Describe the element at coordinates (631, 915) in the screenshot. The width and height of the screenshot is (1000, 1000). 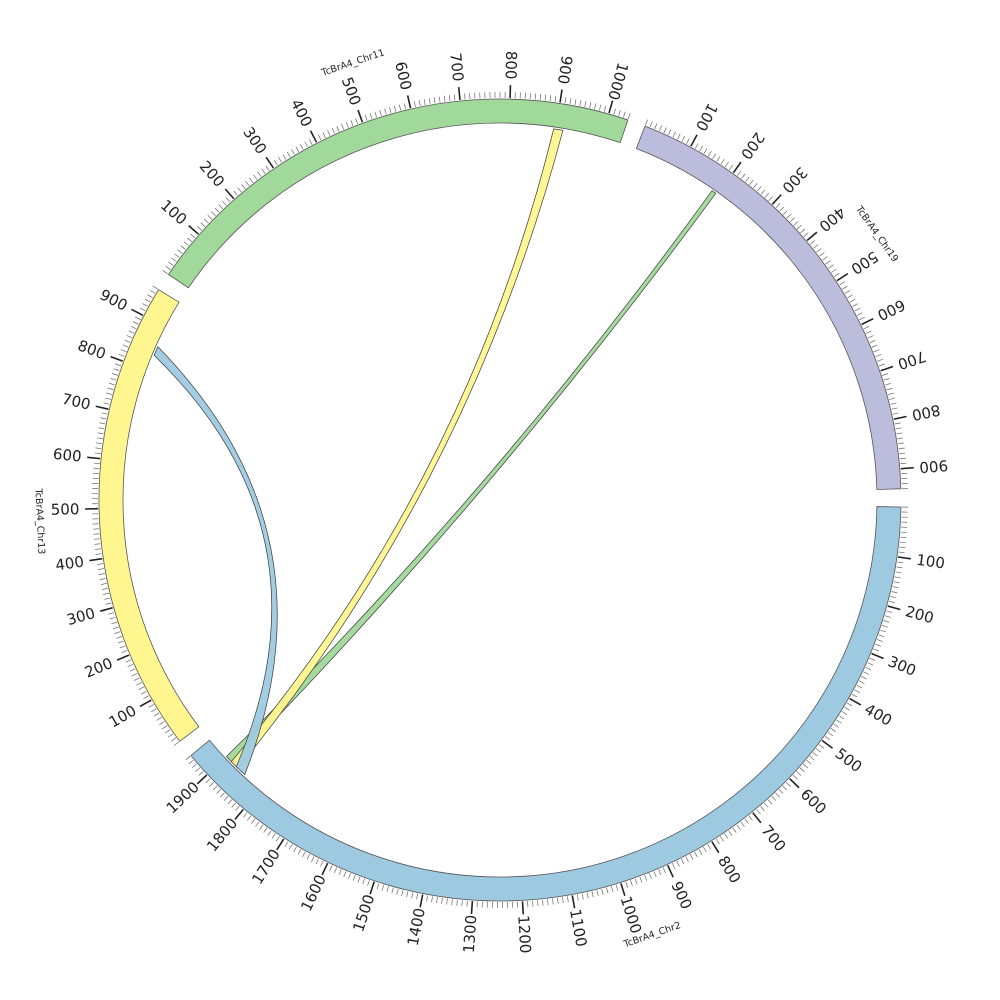
I see `tick-label-tcbra4-chr2: 1000` at that location.